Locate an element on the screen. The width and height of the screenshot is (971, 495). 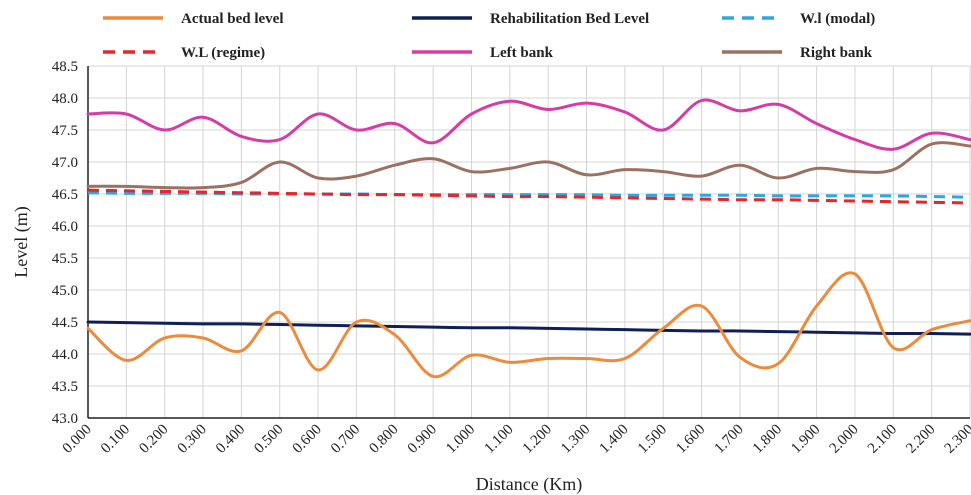
x-tick-label: 1.100 is located at coordinates (498, 439).